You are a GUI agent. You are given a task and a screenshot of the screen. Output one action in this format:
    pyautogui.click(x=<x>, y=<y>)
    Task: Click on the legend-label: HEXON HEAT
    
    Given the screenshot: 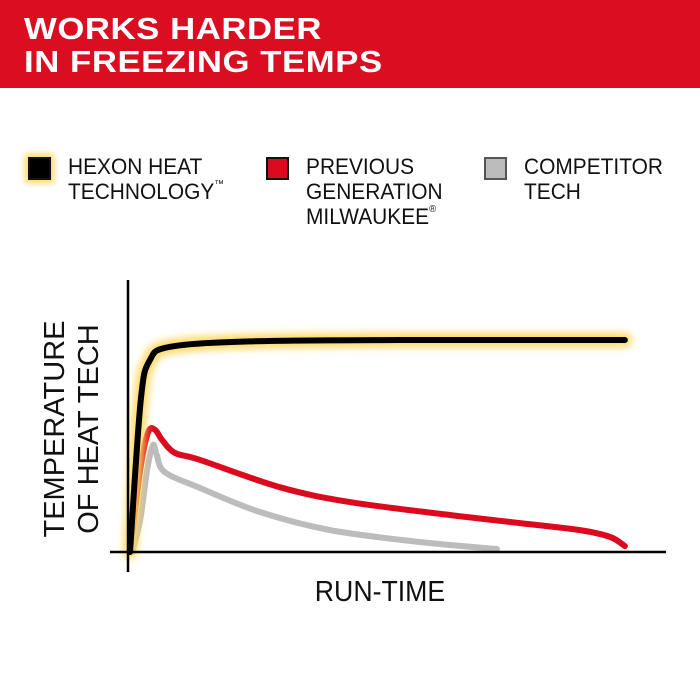 What is the action you would take?
    pyautogui.click(x=135, y=166)
    